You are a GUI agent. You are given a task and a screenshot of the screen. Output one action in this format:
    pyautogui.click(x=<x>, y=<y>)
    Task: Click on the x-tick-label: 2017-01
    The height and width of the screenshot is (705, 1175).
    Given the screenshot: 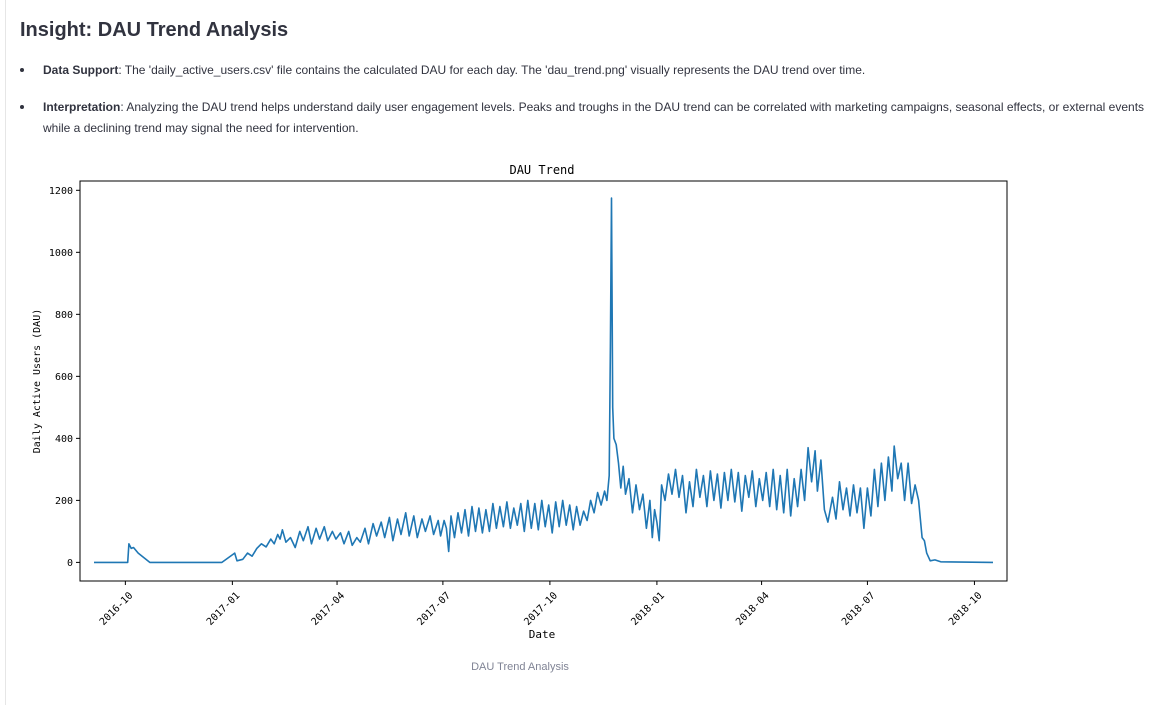 What is the action you would take?
    pyautogui.click(x=224, y=609)
    